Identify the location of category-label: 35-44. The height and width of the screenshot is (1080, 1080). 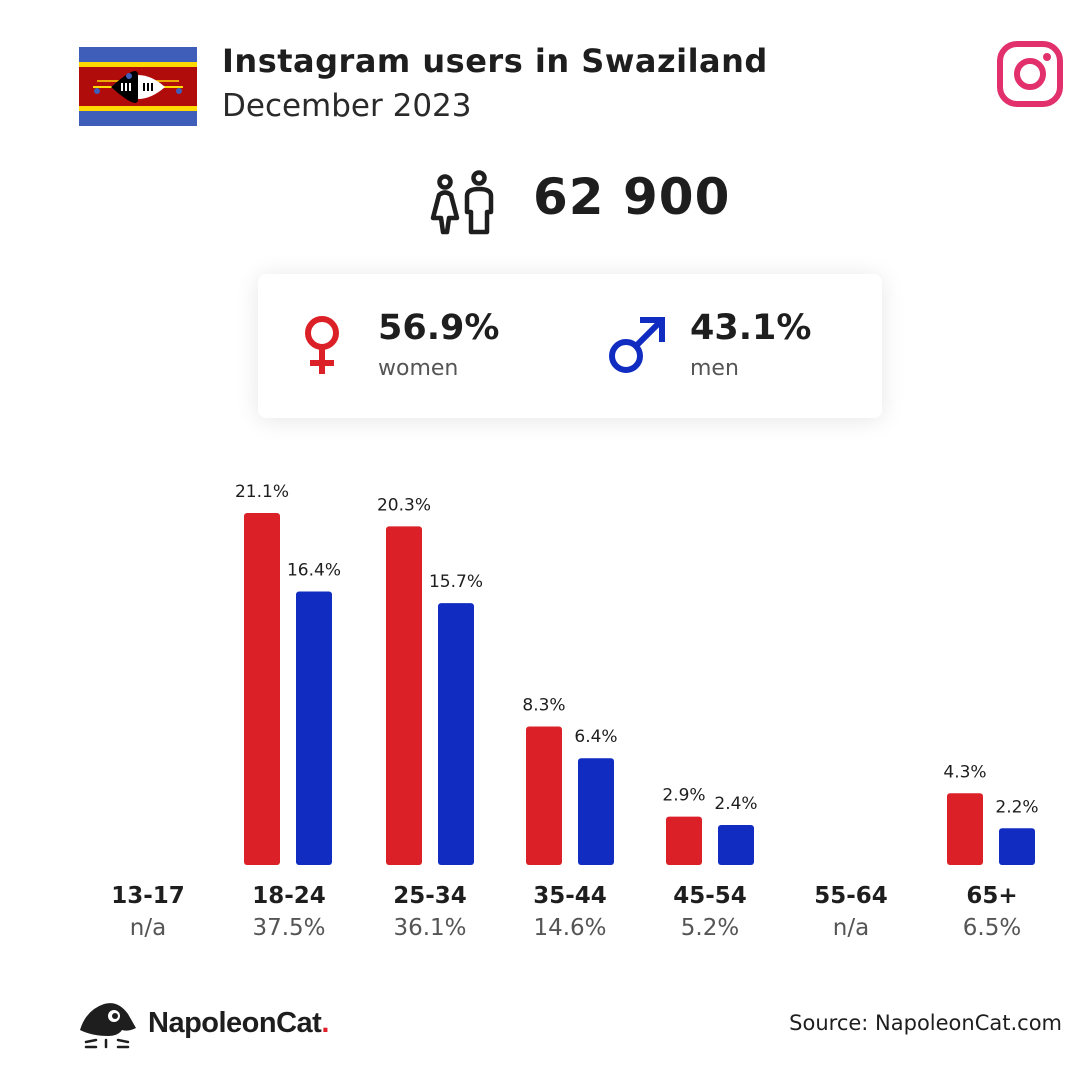
(570, 896).